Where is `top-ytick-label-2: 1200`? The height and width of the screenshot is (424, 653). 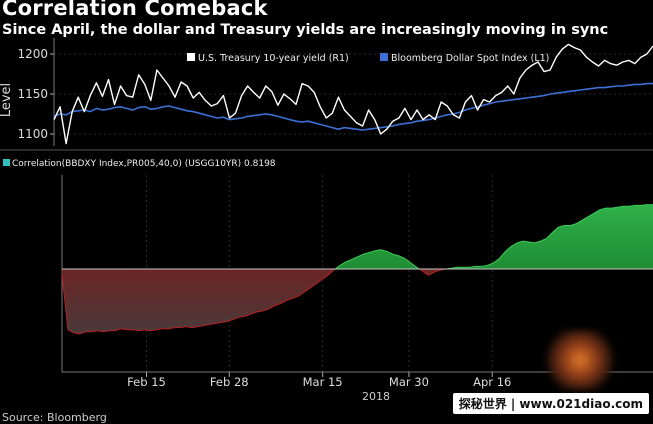
top-ytick-label-2: 1200 is located at coordinates (32, 54).